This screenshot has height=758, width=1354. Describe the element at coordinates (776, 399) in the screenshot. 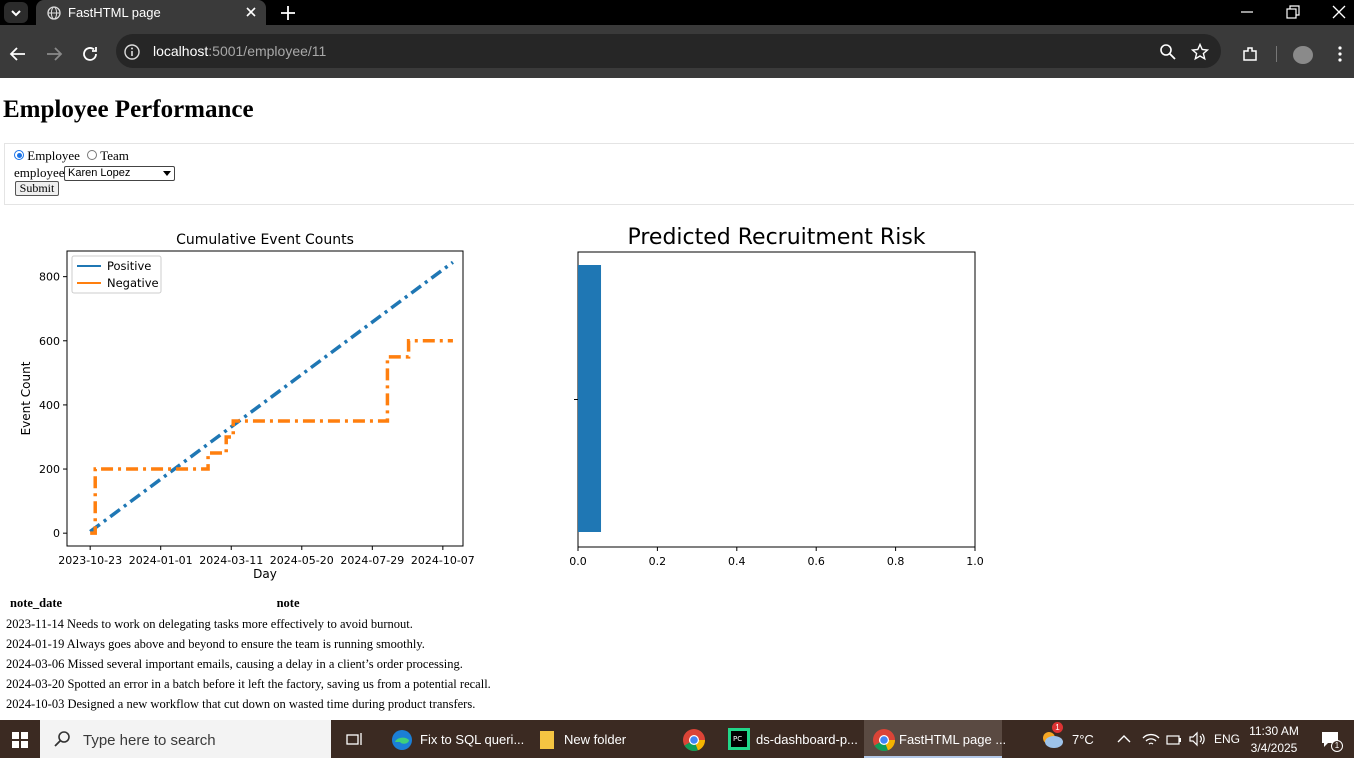

I see `plot-area` at that location.